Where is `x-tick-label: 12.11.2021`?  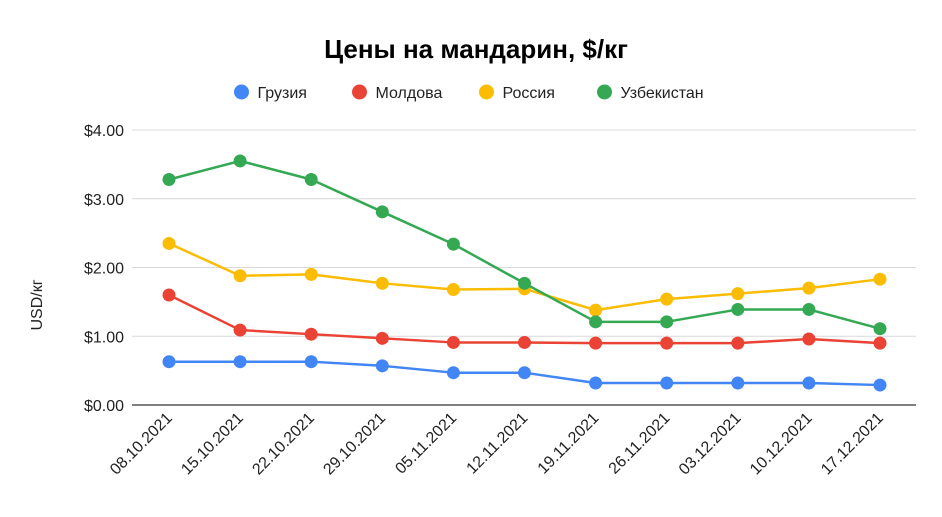
x-tick-label: 12.11.2021 is located at coordinates (498, 444).